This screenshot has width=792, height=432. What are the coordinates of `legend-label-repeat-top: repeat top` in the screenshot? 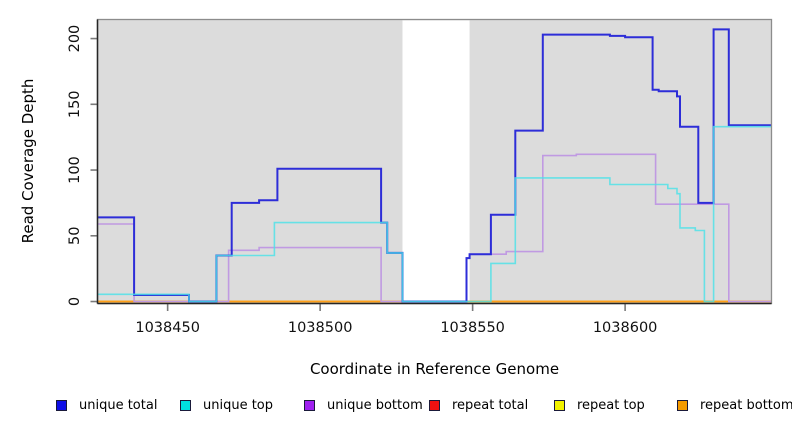 It's located at (611, 405).